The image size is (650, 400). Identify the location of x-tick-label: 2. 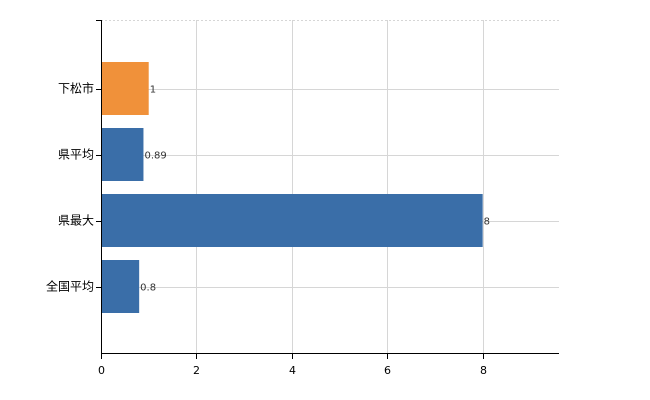
(196, 370).